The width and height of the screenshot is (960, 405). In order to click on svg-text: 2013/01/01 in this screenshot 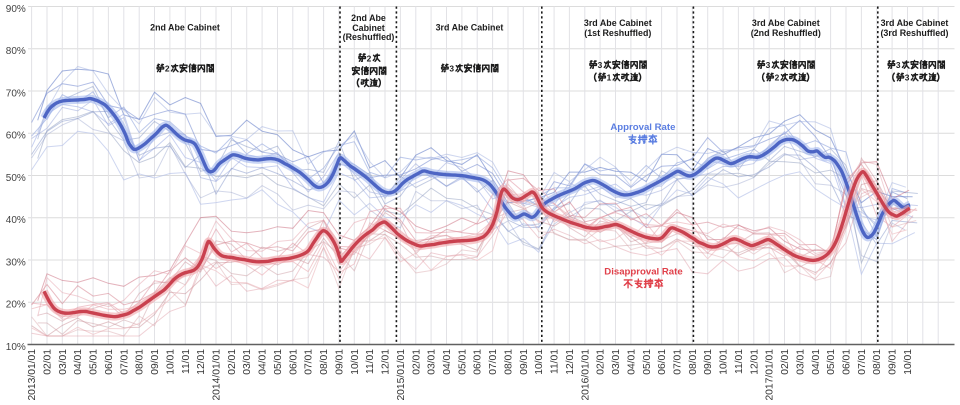, I will do `click(32, 374)`.